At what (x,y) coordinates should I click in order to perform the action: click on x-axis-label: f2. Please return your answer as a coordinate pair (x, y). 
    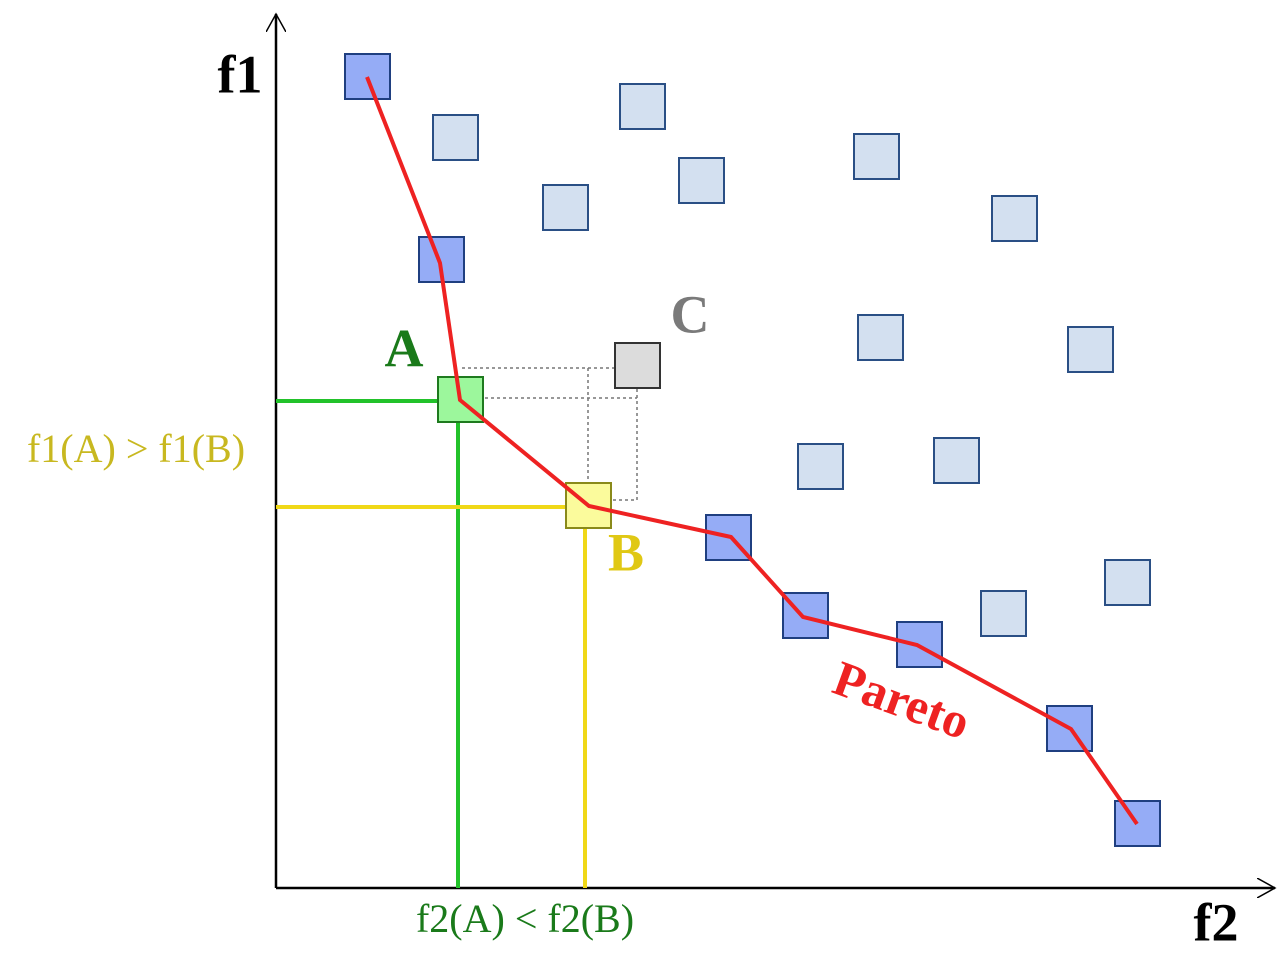
    Looking at the image, I should click on (1216, 922).